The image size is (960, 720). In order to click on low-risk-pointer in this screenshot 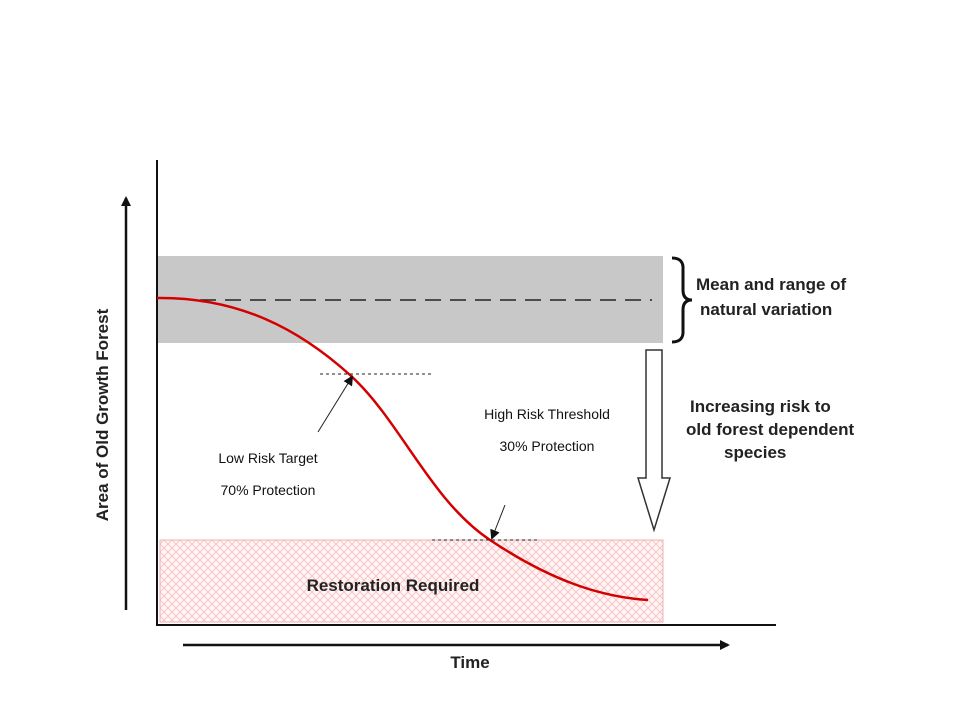, I will do `click(335, 404)`.